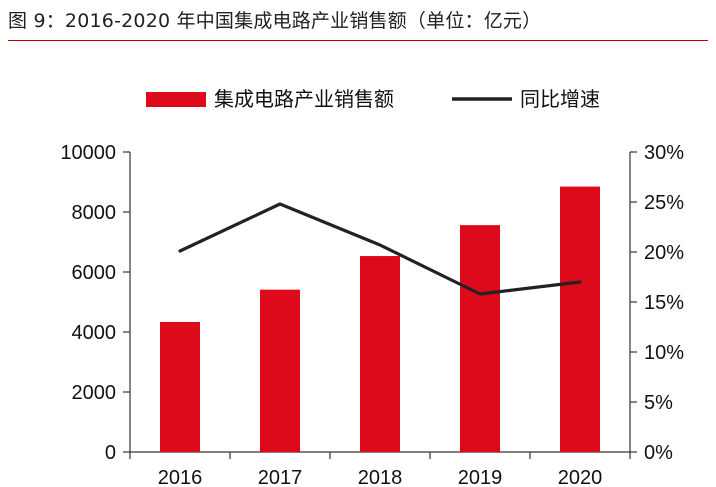 Image resolution: width=716 pixels, height=487 pixels. Describe the element at coordinates (580, 477) in the screenshot. I see `x-axis-tick-label: 2020` at that location.